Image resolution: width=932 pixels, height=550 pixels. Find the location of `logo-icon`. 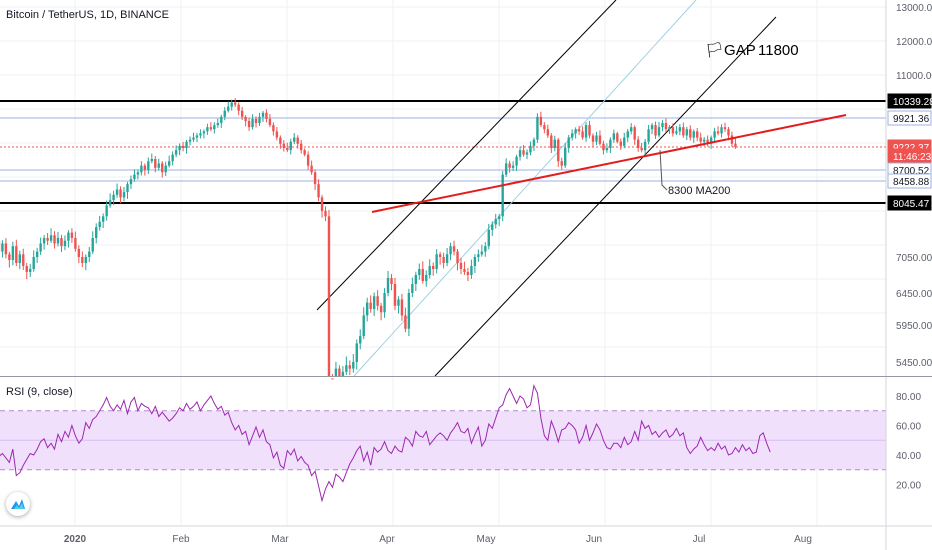

logo-icon is located at coordinates (18, 504).